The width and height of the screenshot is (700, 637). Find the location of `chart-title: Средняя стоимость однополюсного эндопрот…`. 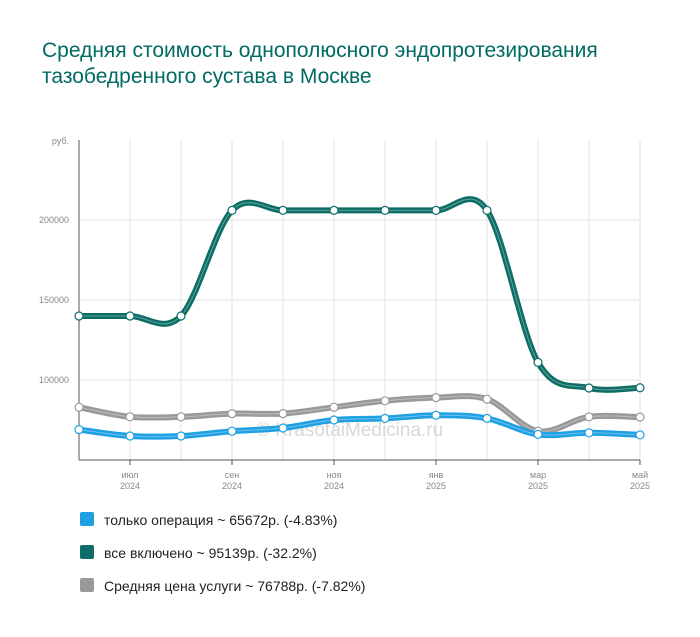

chart-title: Средняя стоимость однополюсного эндопрот… is located at coordinates (320, 63).